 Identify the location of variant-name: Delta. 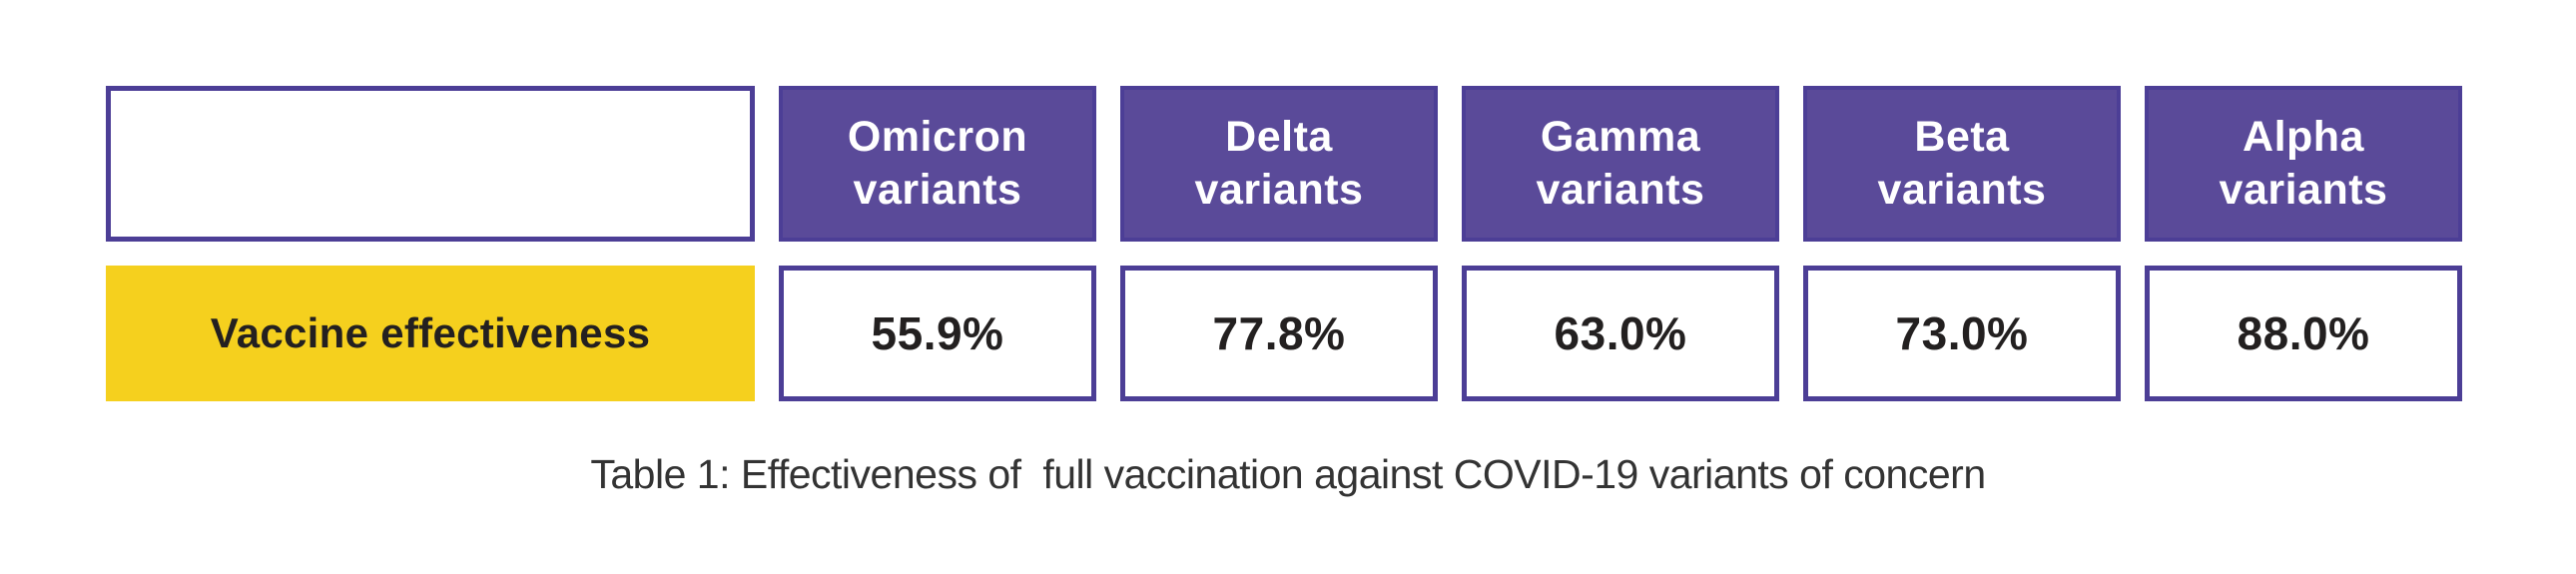
(1279, 137).